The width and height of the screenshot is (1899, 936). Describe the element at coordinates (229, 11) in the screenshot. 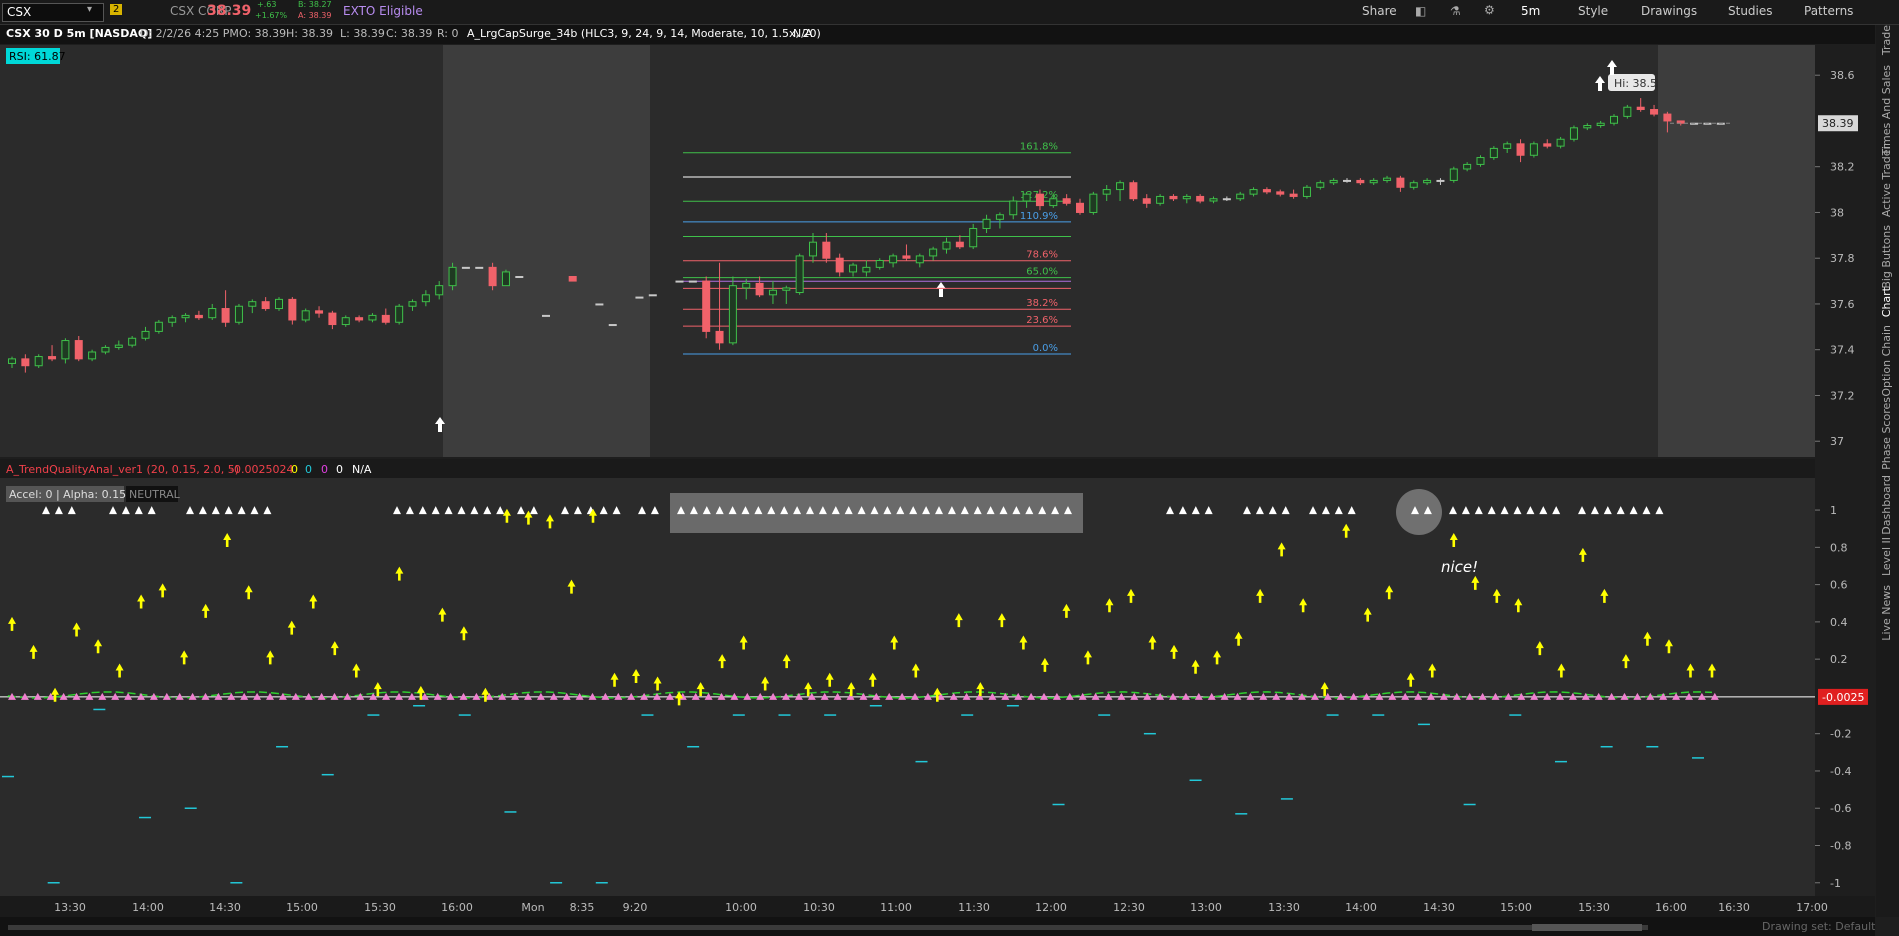

I see `last-price: 38.39` at that location.